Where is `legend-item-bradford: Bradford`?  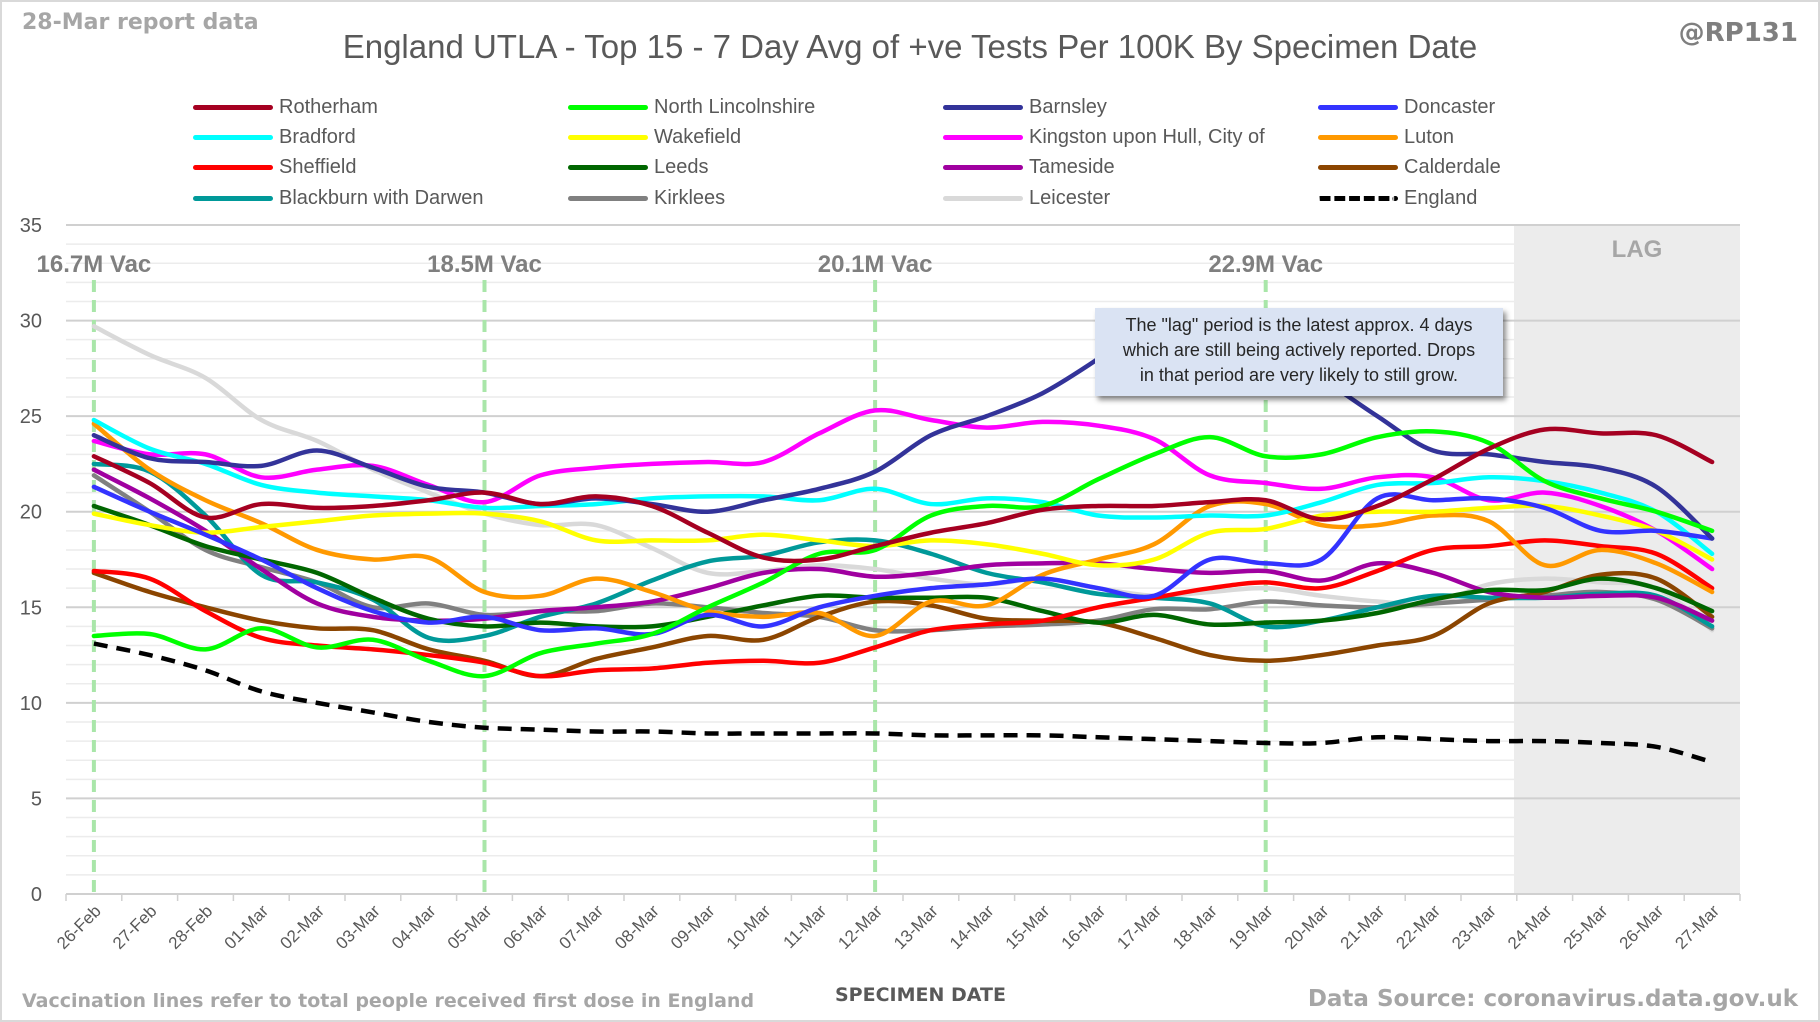
legend-item-bradford: Bradford is located at coordinates (274, 137).